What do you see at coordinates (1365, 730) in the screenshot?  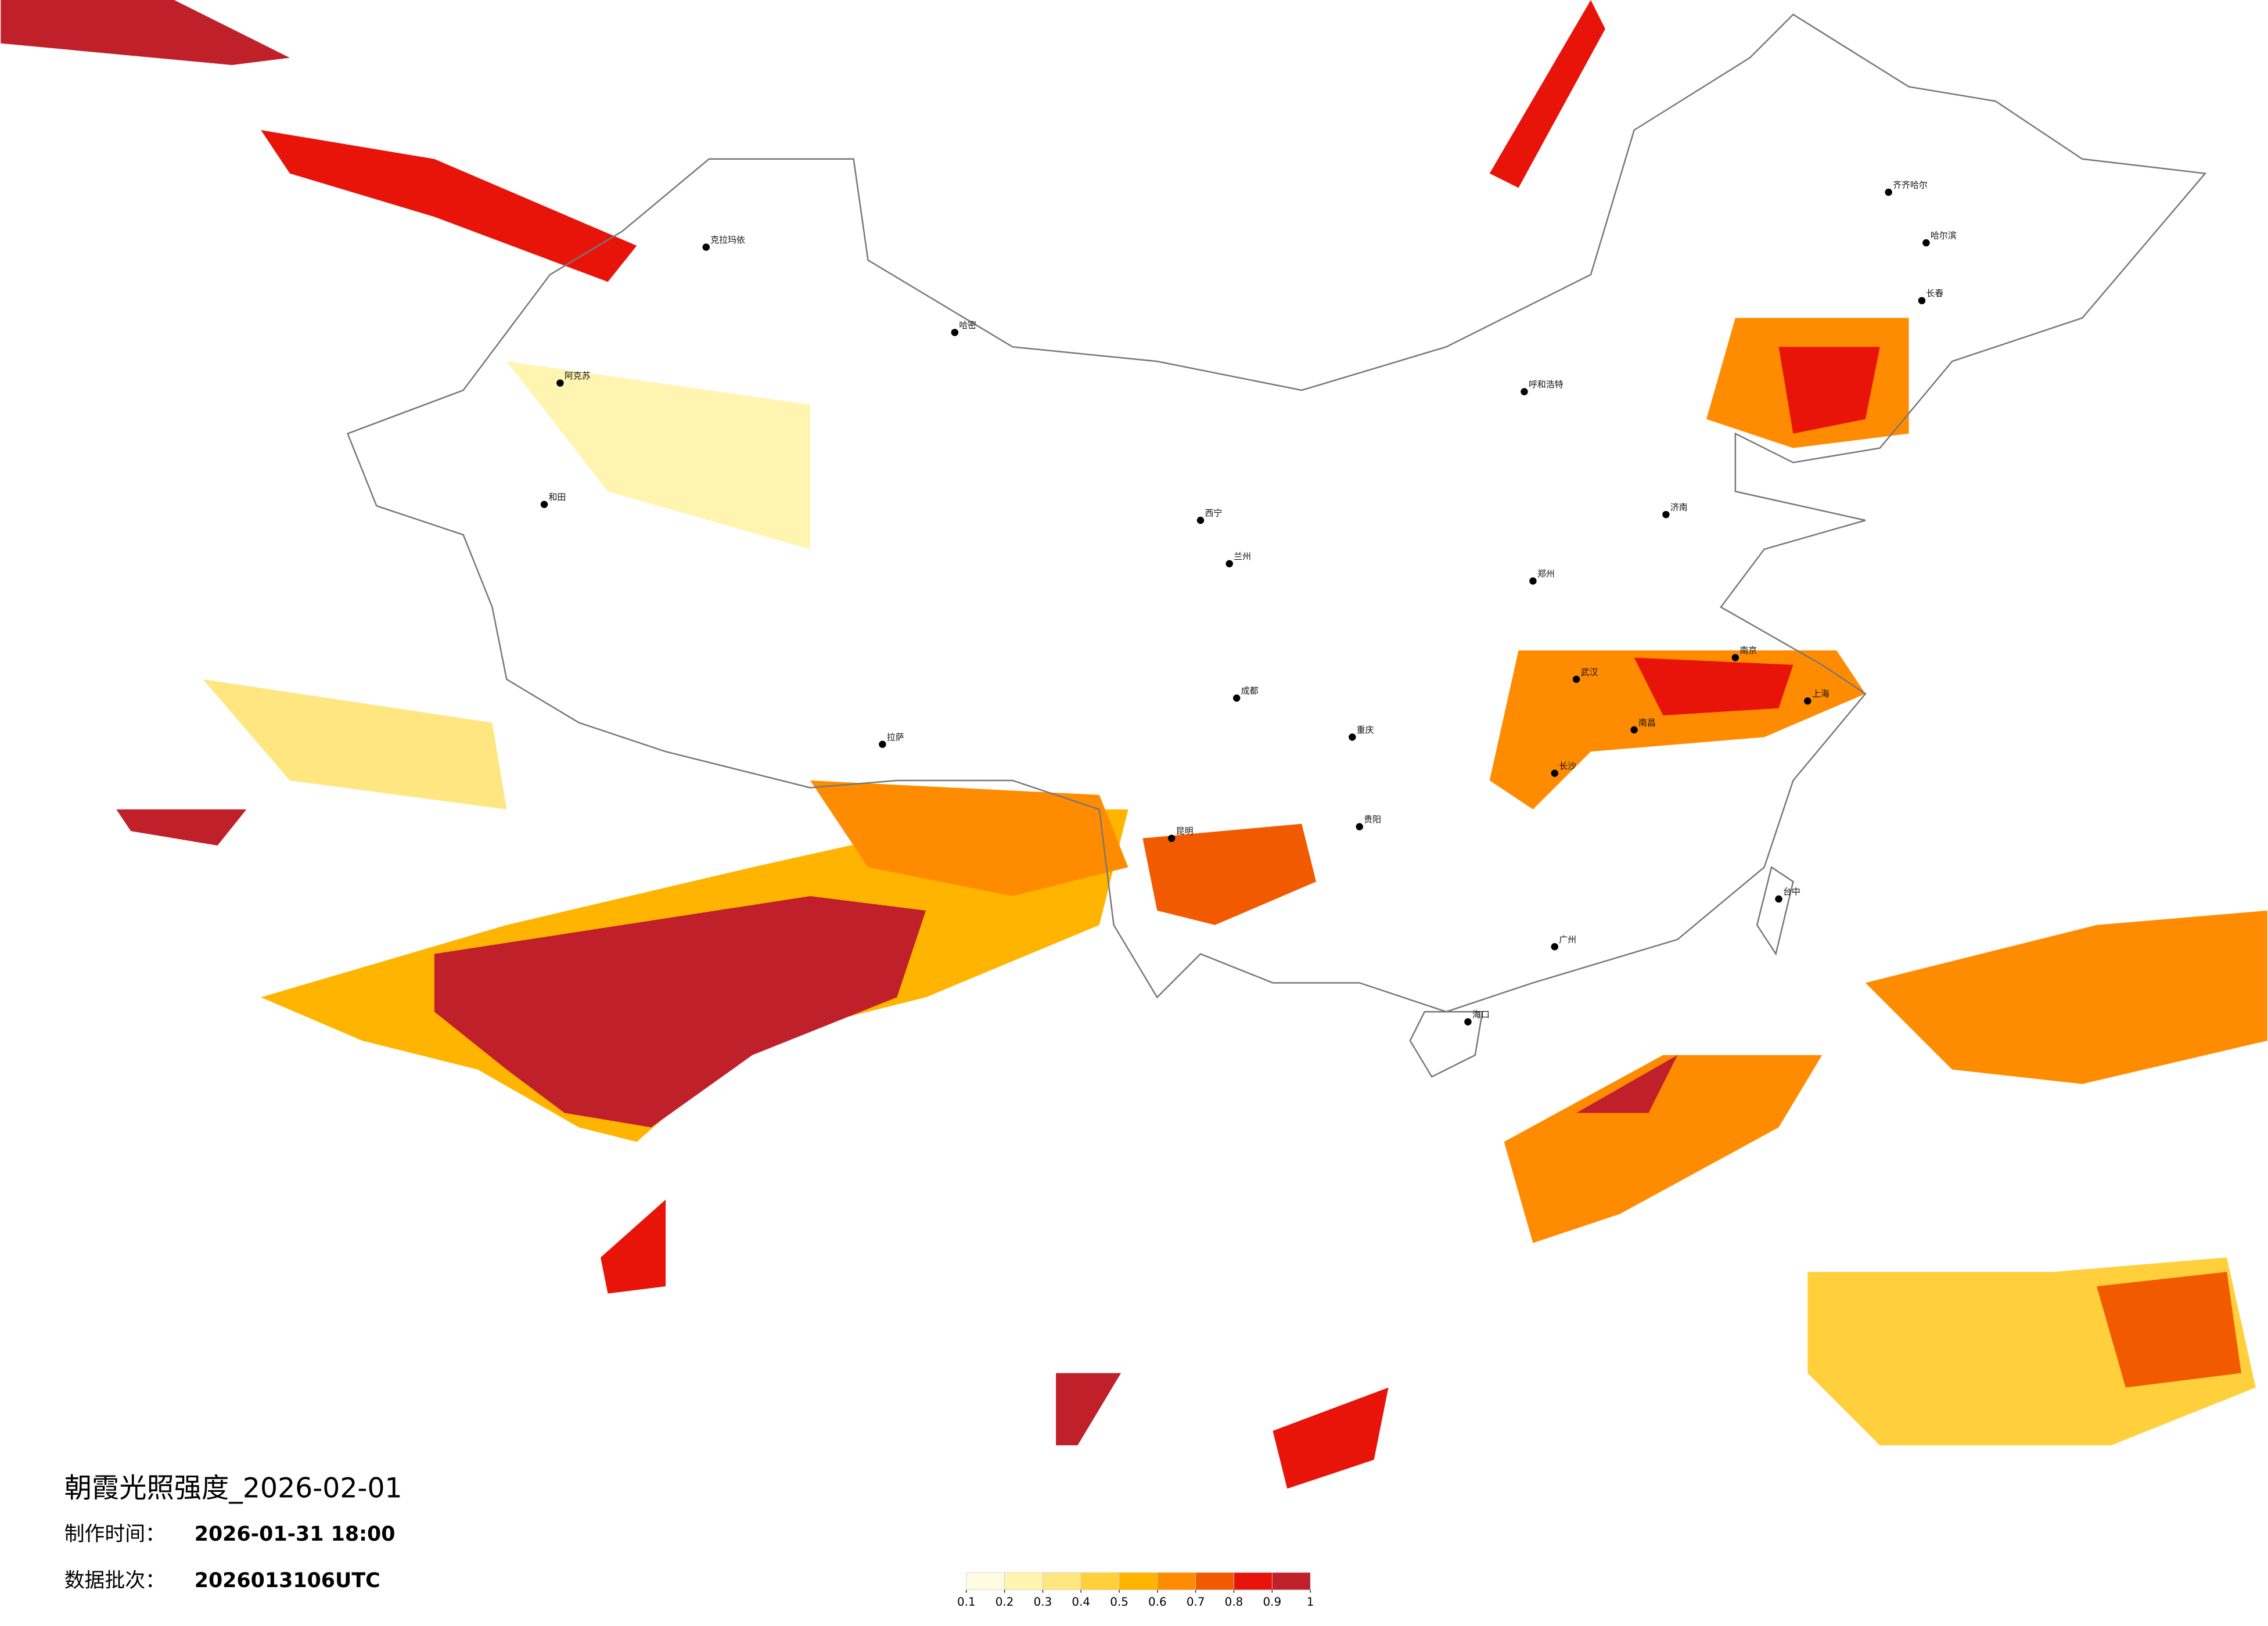 I see `city-label: 重庆` at bounding box center [1365, 730].